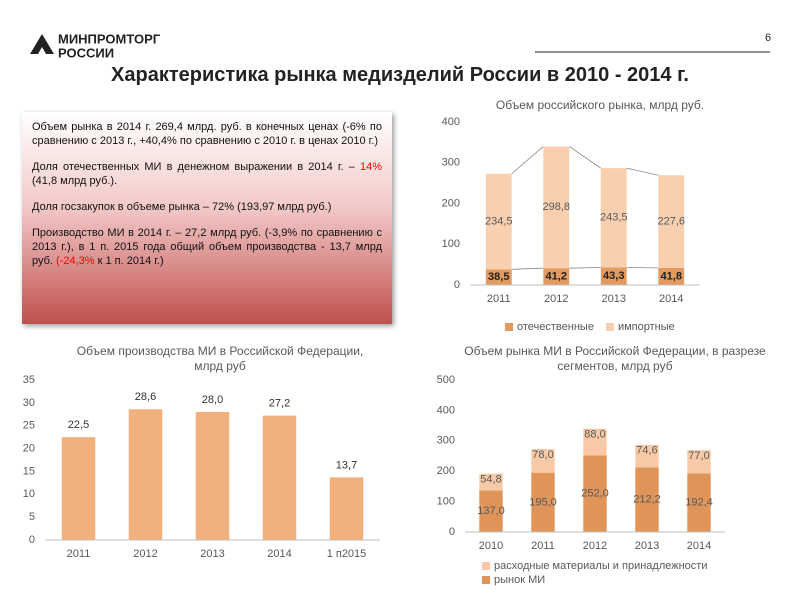 This screenshot has height=600, width=800. I want to click on legend-label: рынок МИ, so click(519, 580).